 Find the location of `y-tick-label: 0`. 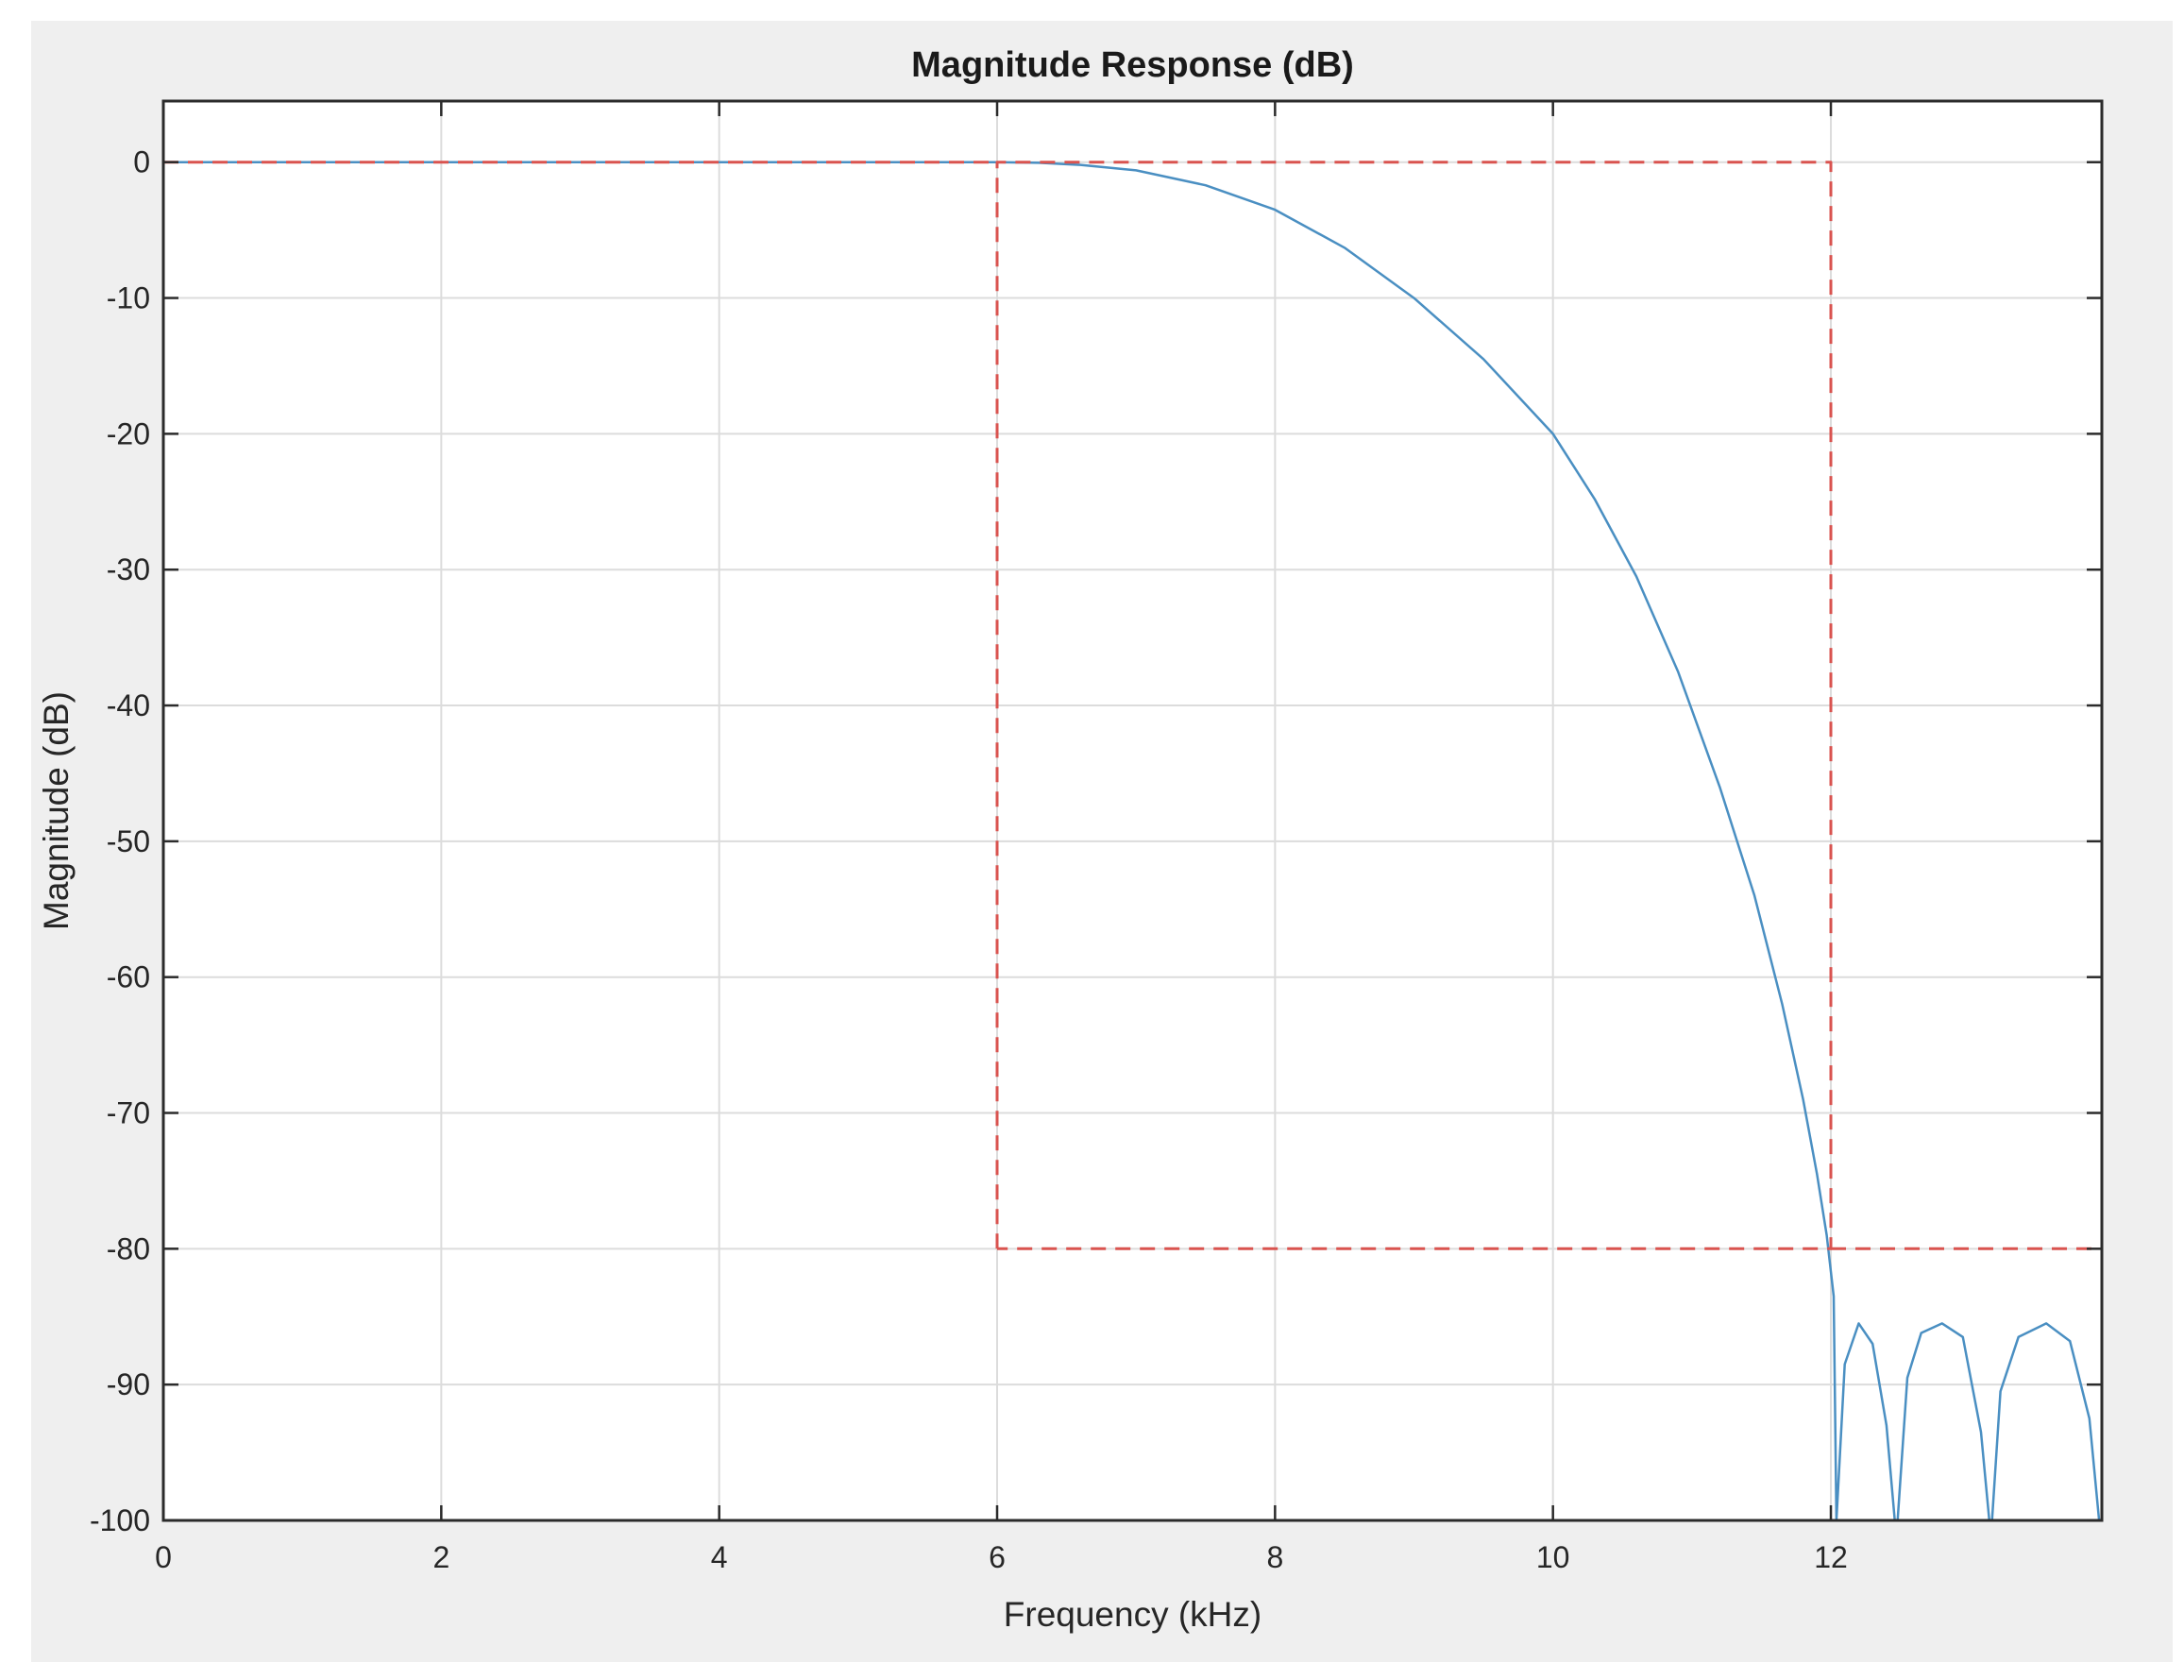

y-tick-label: 0 is located at coordinates (141, 162).